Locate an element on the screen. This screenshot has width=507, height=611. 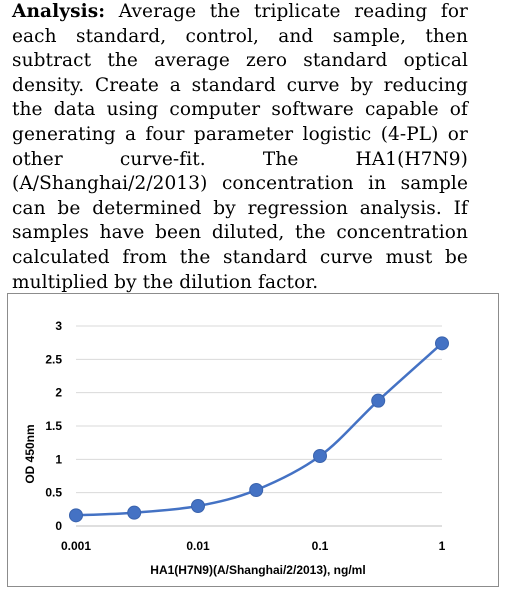
x-tick-label: 0.001 is located at coordinates (76, 546).